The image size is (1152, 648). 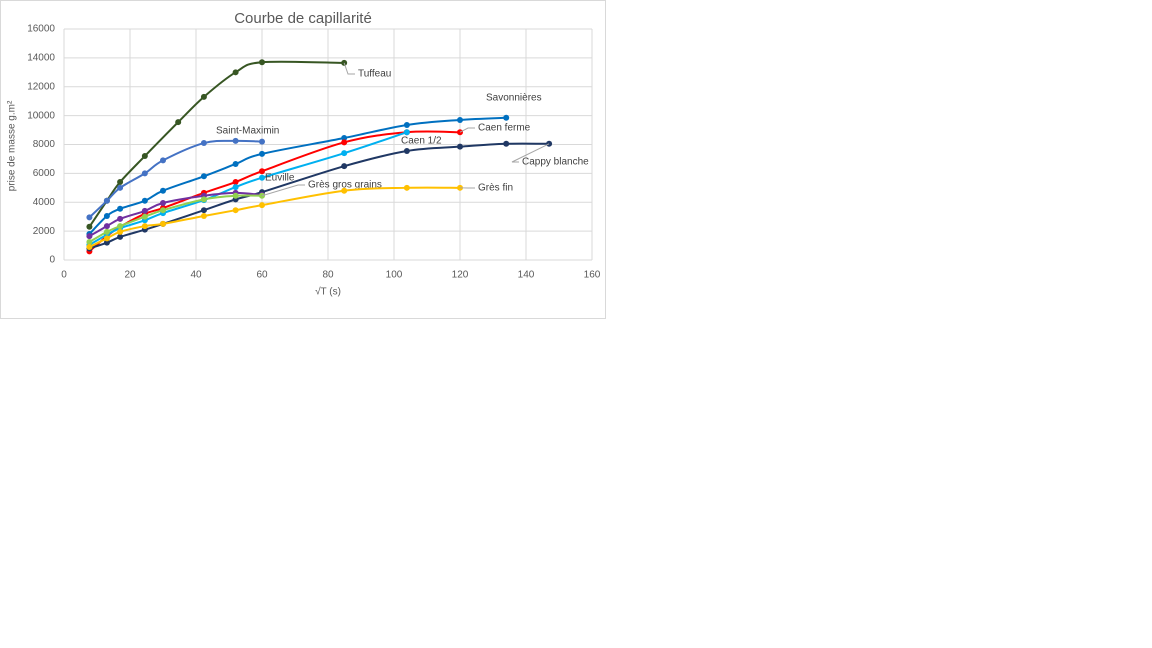 I want to click on chart-title: Courbe de capillarité, so click(x=303, y=18).